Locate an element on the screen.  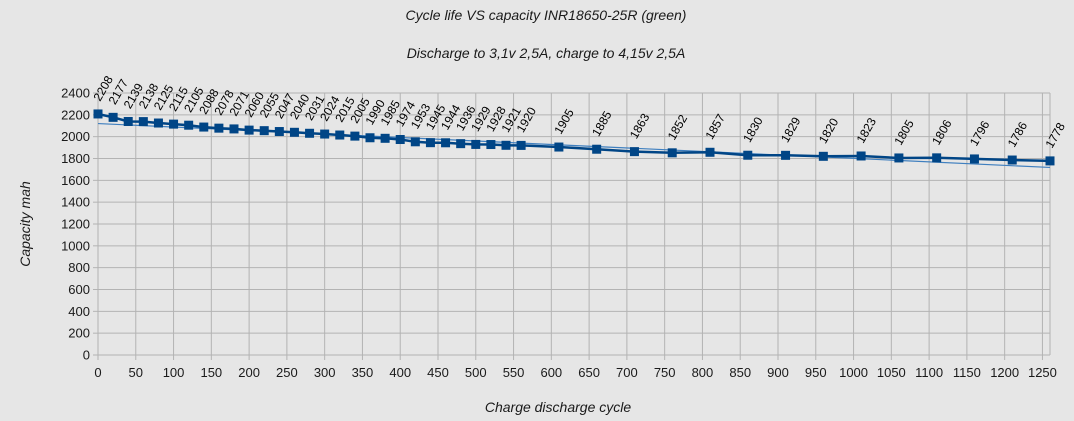
y-tick-label: 1200 is located at coordinates (75, 224).